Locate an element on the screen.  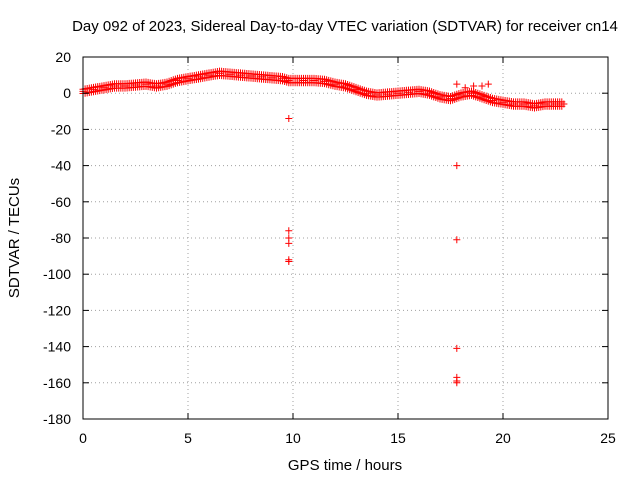
y-axis-label: SDTVAR / TECUs is located at coordinates (14, 238).